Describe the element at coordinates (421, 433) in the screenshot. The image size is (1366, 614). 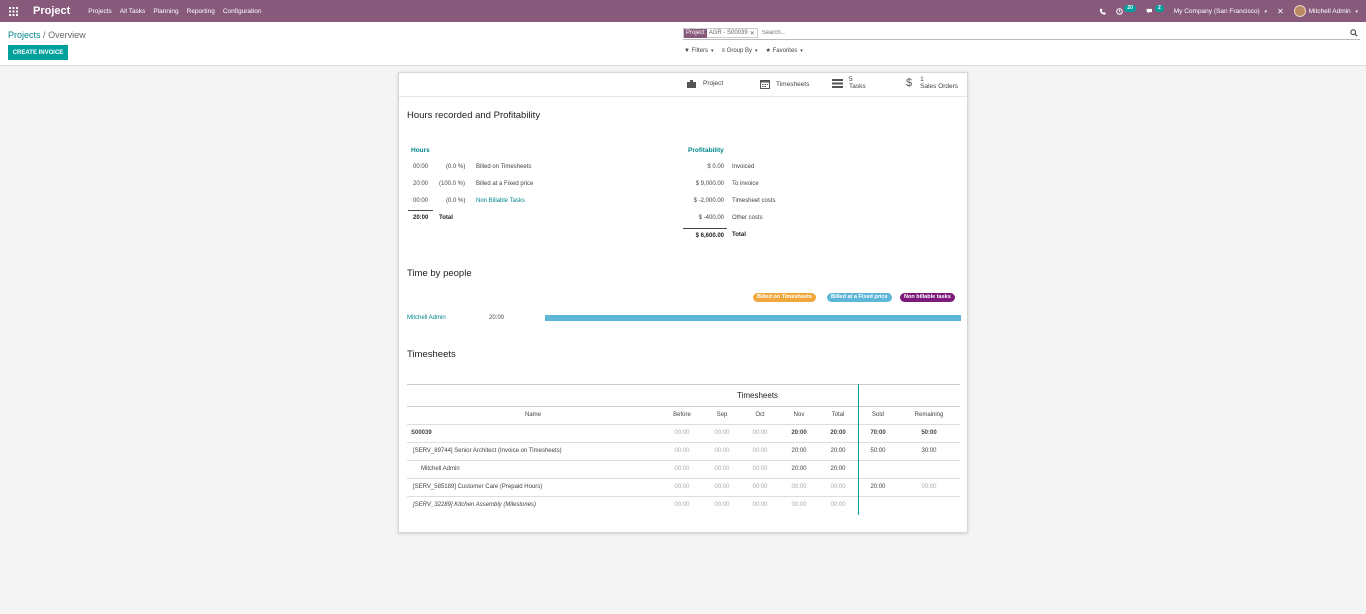
I see `row-name: S00039` at that location.